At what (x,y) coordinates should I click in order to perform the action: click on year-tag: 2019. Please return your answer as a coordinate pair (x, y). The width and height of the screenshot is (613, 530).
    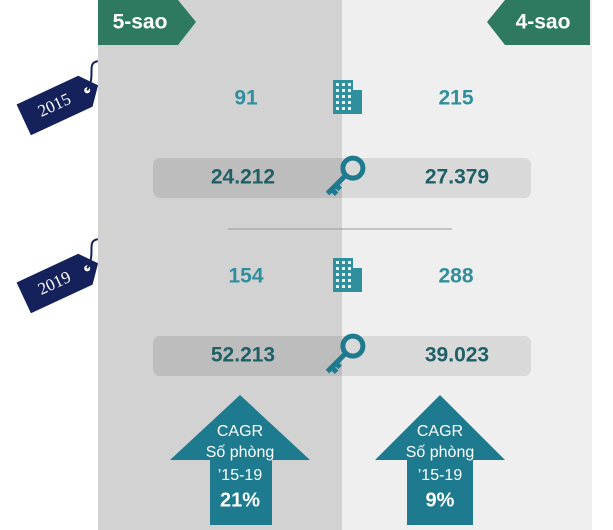
    Looking at the image, I should click on (57, 276).